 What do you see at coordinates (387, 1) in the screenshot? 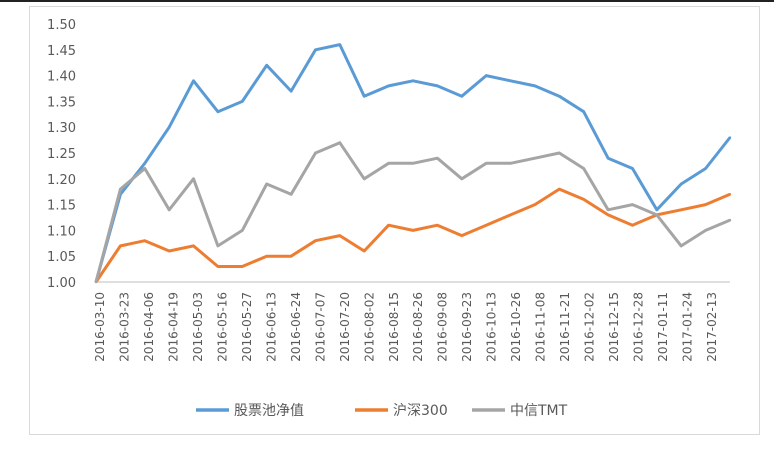
I see `top-border-line` at bounding box center [387, 1].